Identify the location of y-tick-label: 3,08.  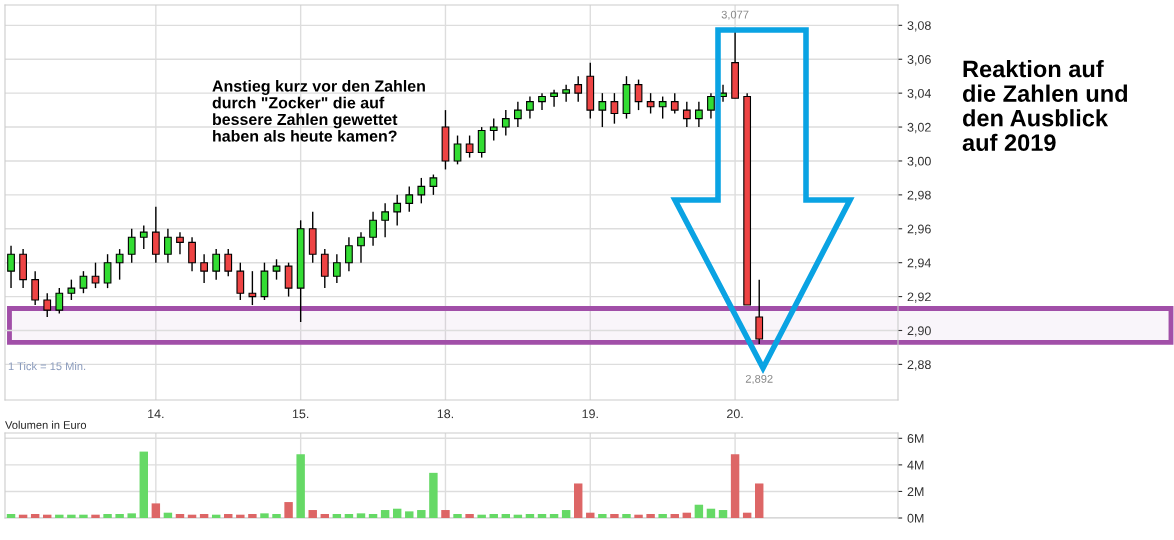
(919, 26).